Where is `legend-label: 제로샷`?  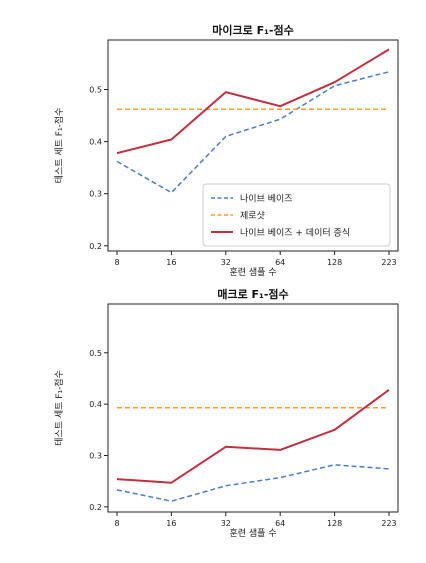 legend-label: 제로샷 is located at coordinates (252, 216).